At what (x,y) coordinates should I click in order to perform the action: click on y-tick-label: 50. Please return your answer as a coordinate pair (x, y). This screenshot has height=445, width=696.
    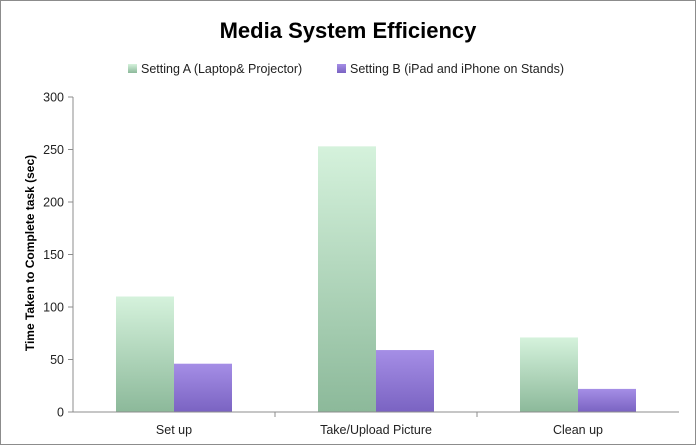
    Looking at the image, I should click on (57, 360).